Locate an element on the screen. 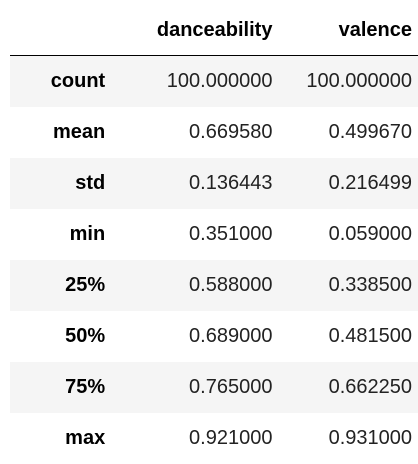  row-index: 75% is located at coordinates (85, 386).